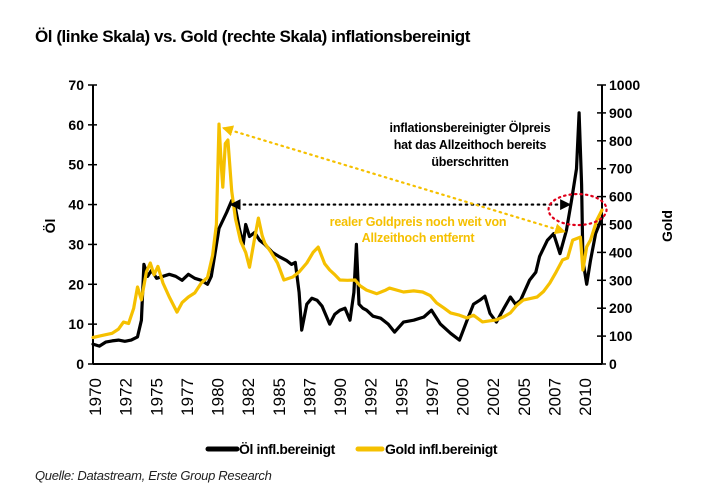 This screenshot has height=502, width=706. I want to click on x-tick-label: 1972, so click(126, 397).